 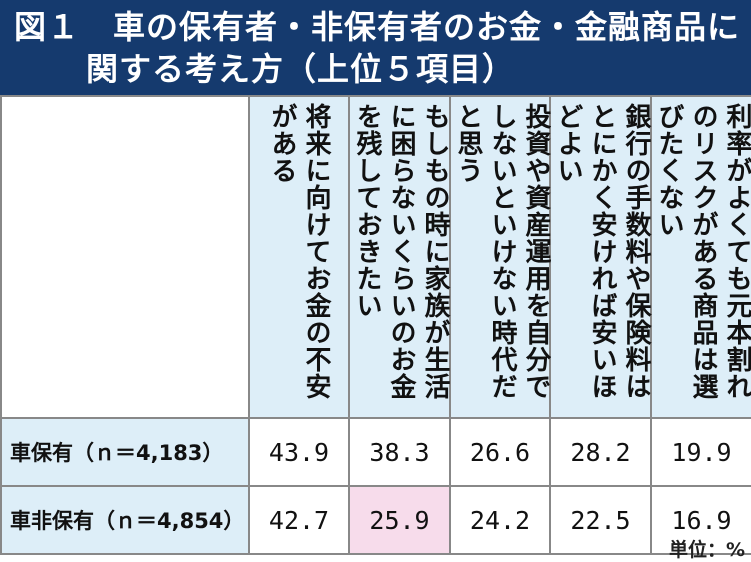 What do you see at coordinates (299, 251) in the screenshot?
I see `column-header-label: 将来に向けてお金の不安がある` at bounding box center [299, 251].